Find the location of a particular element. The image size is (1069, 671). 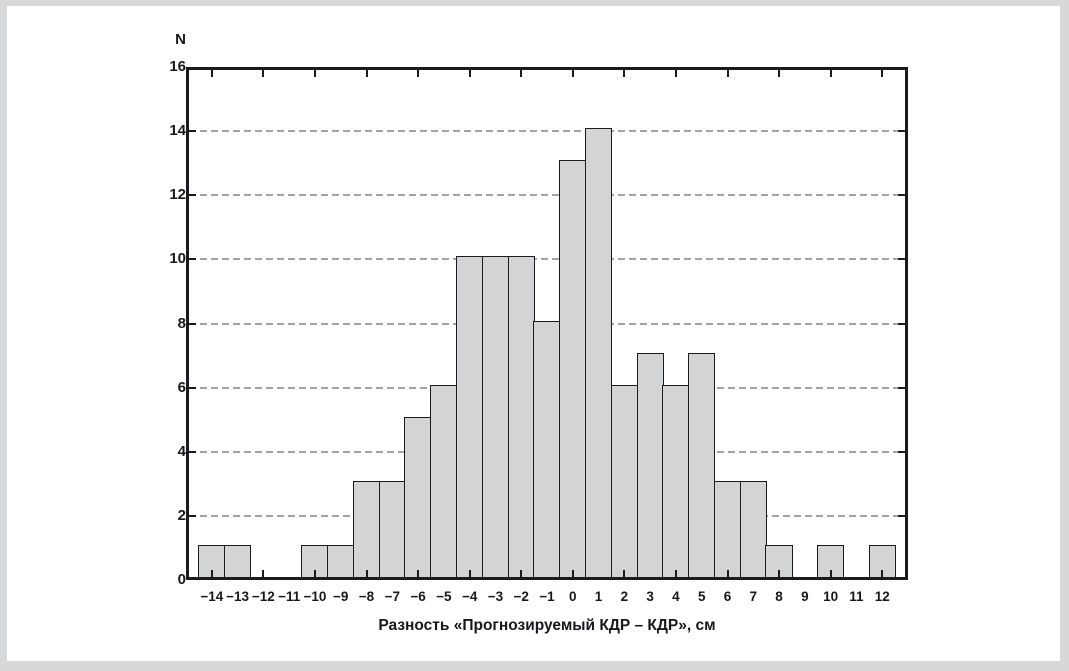

x-tick-label: 12 is located at coordinates (882, 596).